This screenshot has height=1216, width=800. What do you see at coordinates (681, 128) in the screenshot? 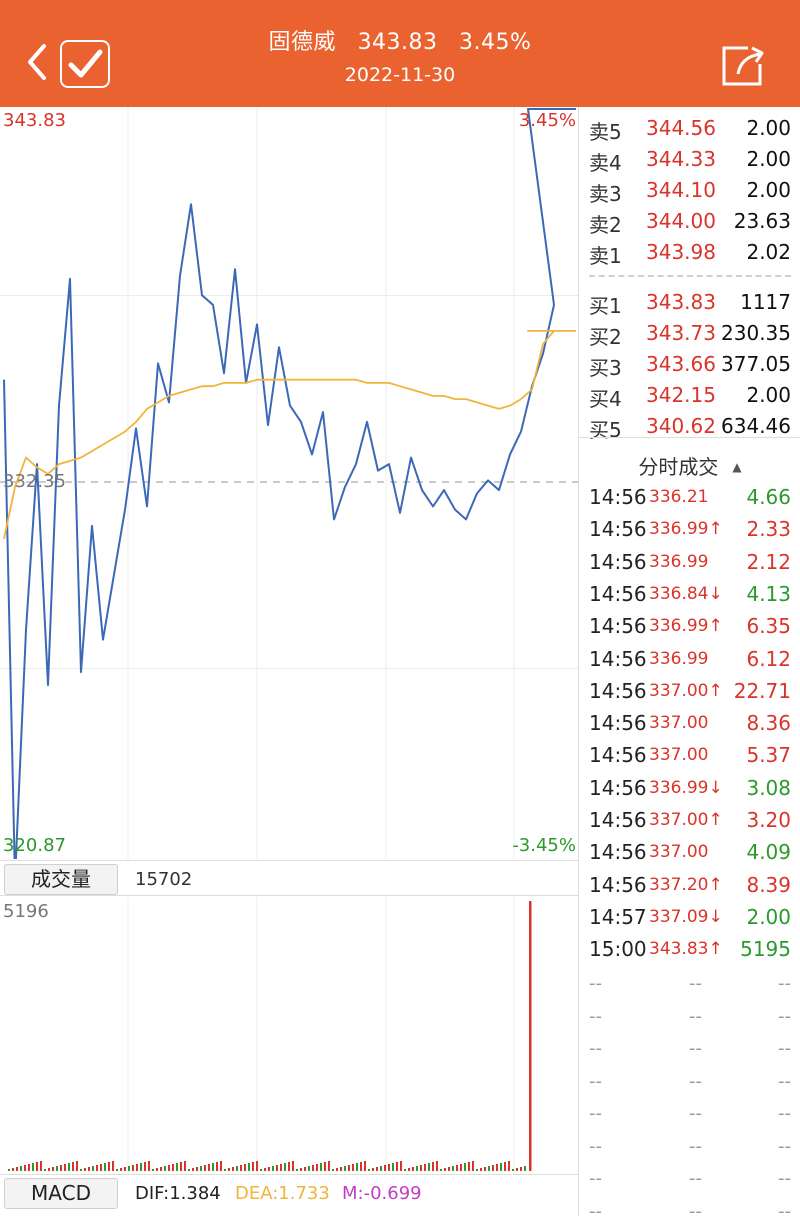
I see `order-price: 344.56` at bounding box center [681, 128].